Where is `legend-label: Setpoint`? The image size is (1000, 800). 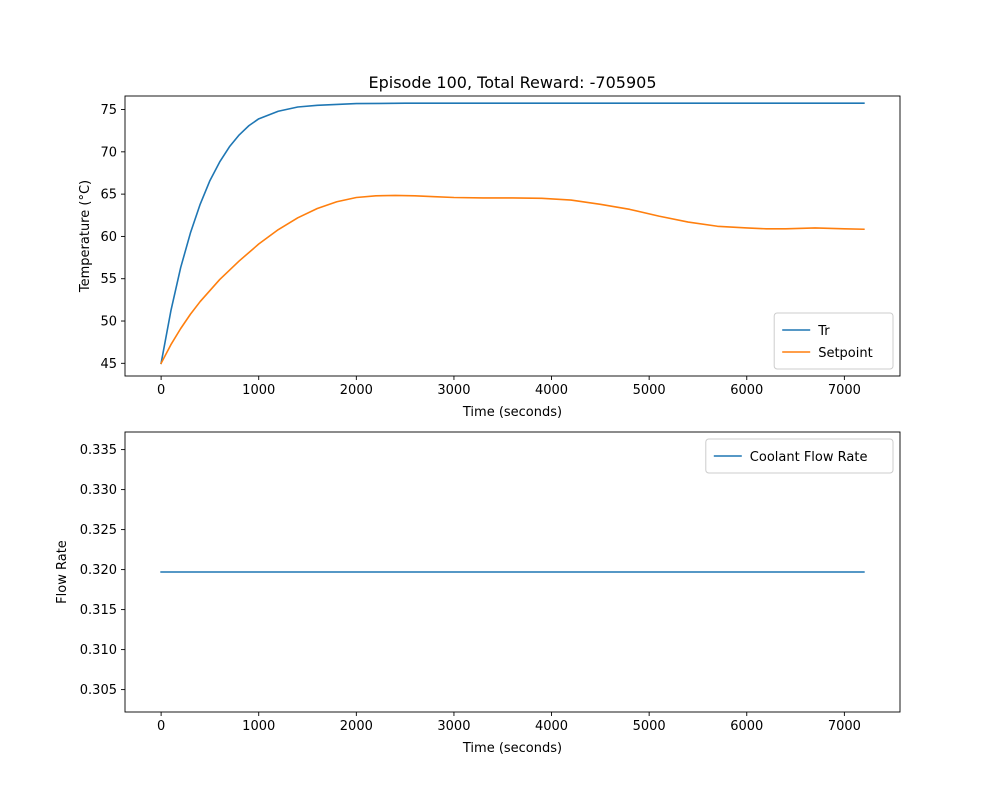 legend-label: Setpoint is located at coordinates (845, 353).